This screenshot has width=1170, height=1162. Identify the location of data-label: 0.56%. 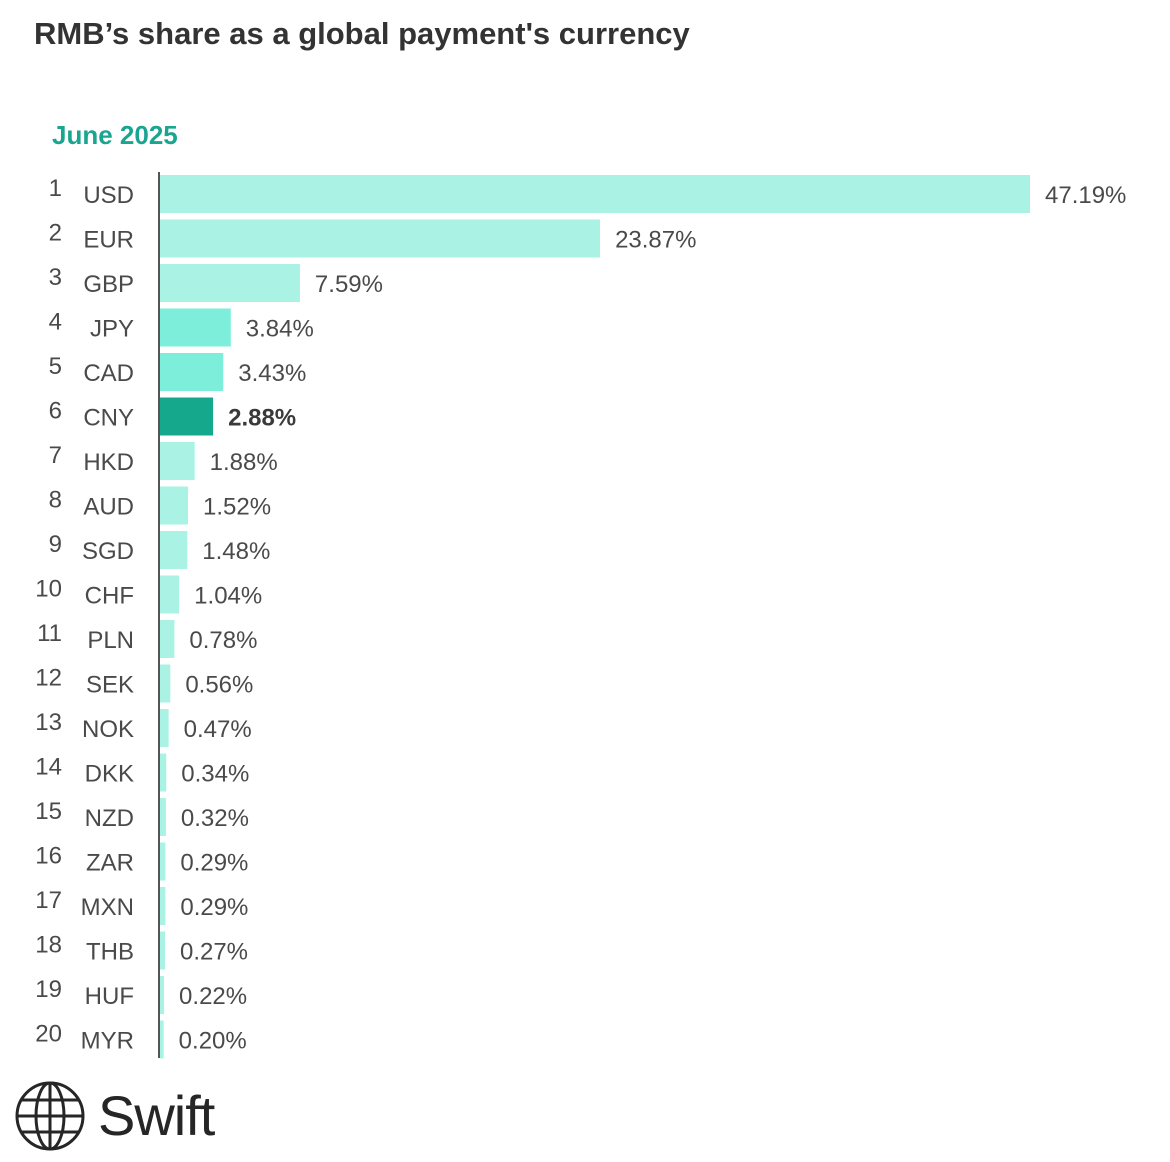
(219, 685).